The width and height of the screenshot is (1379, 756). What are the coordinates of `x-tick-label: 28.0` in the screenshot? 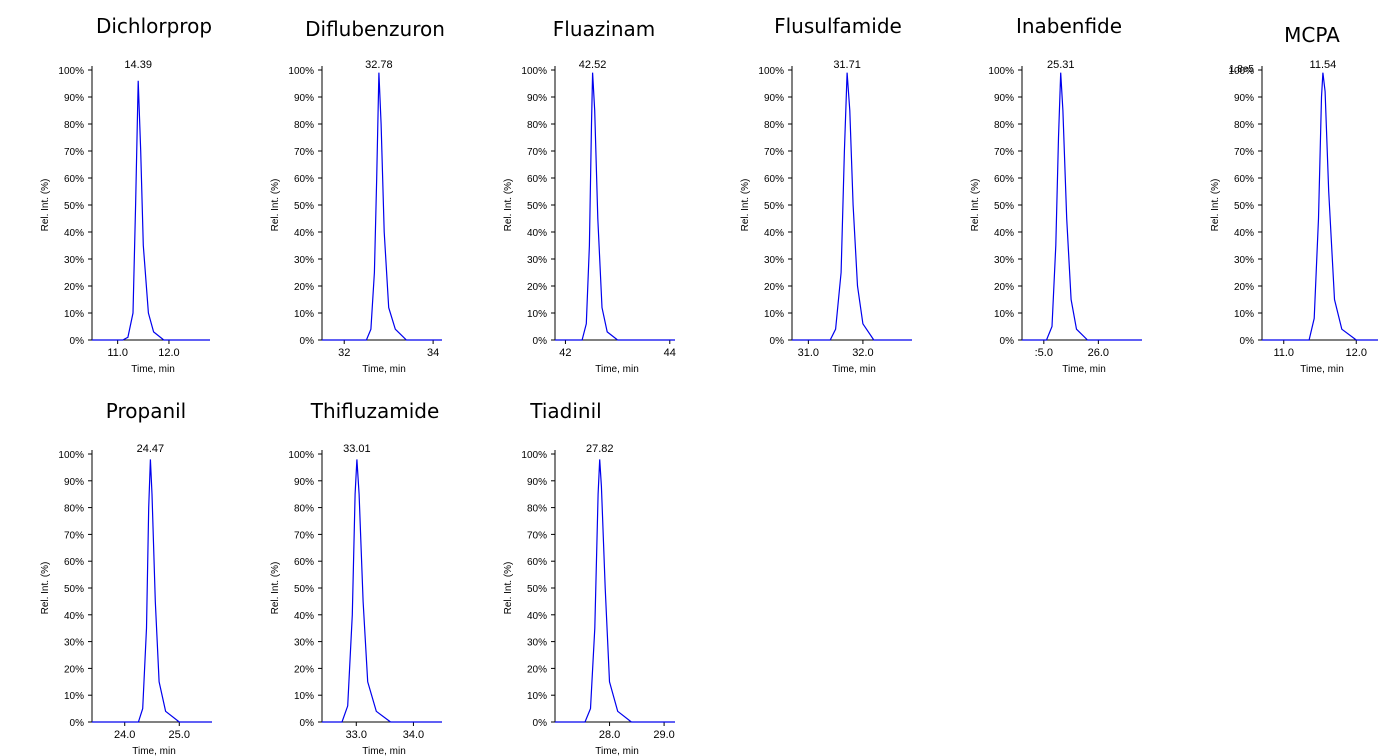 It's located at (609, 735).